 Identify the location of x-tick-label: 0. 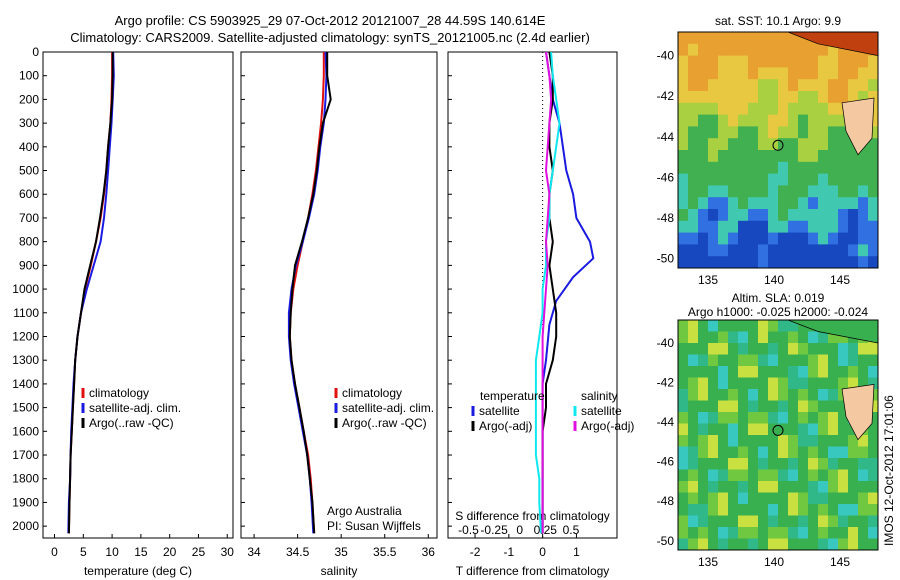
(54, 552).